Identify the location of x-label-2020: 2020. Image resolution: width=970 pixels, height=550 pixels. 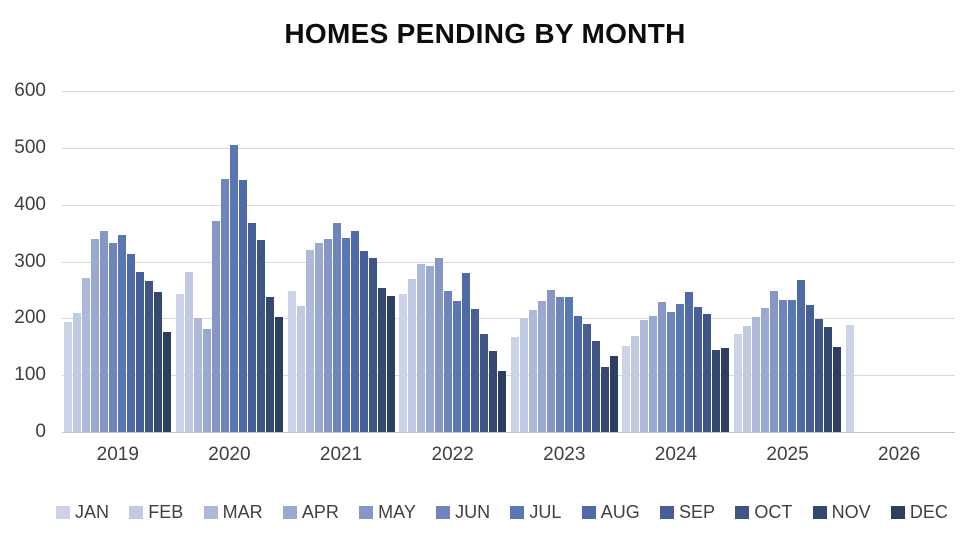
(229, 454).